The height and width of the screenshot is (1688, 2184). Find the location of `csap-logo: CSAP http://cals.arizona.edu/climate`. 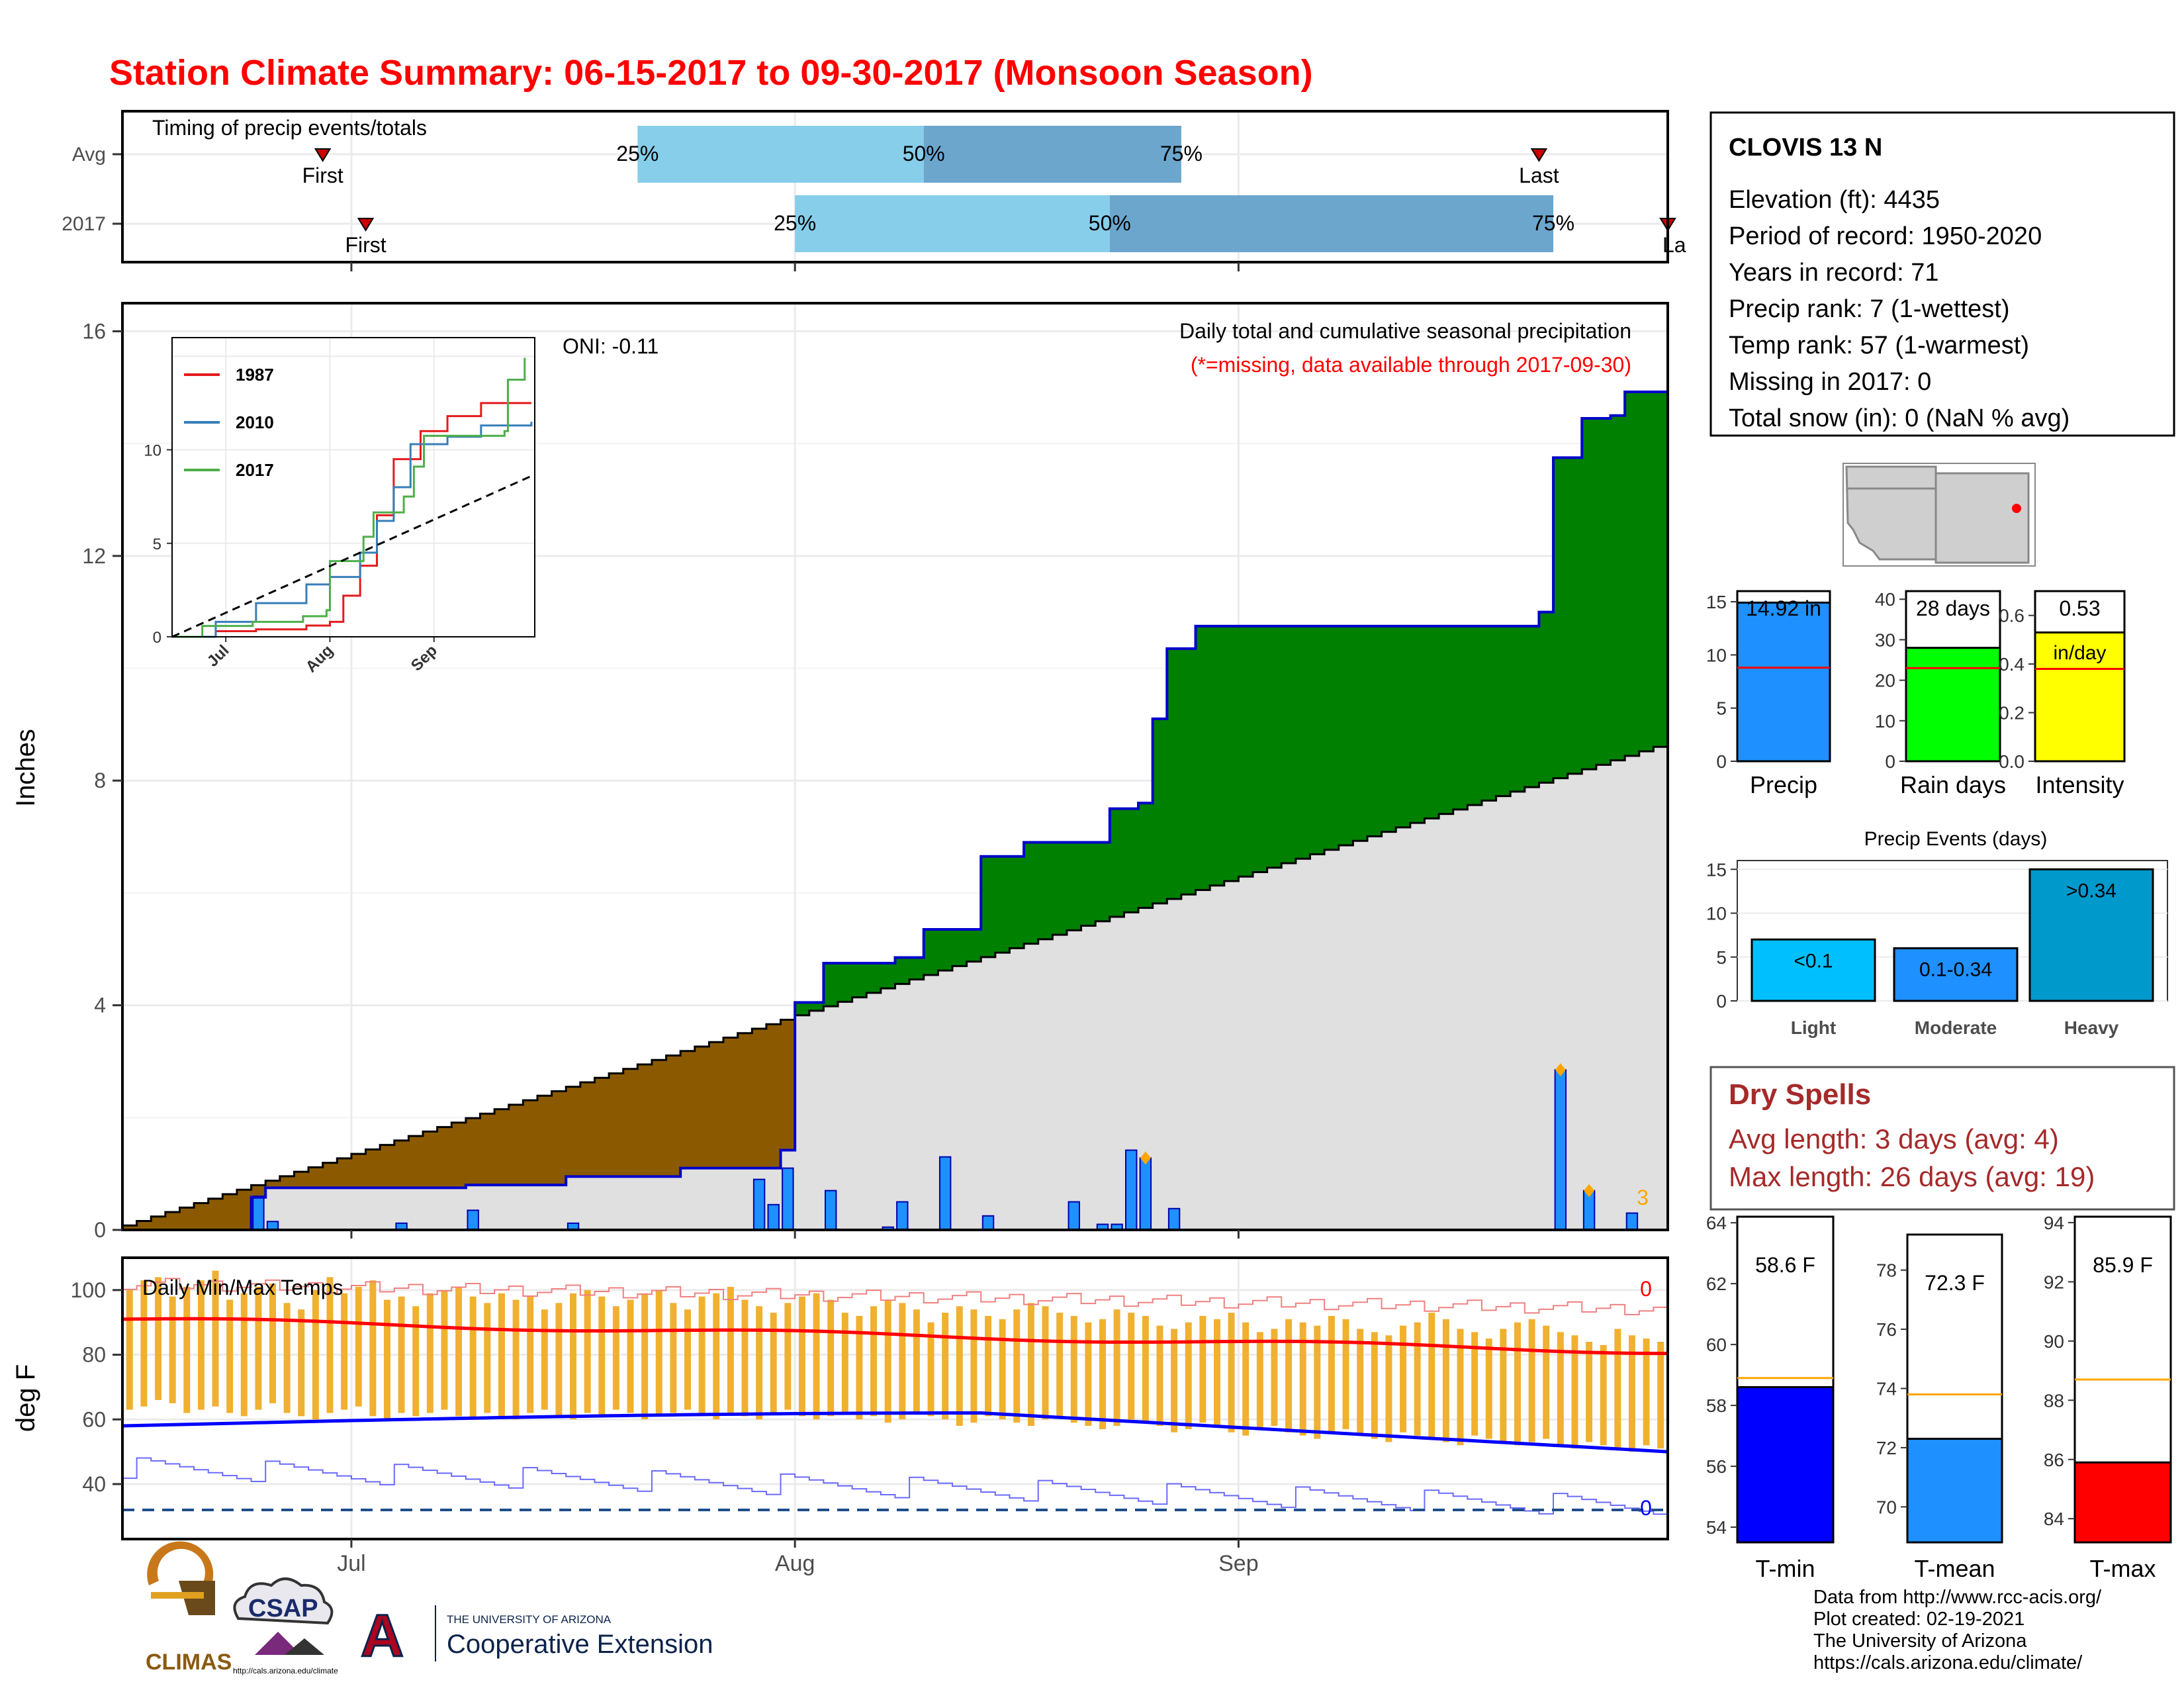

csap-logo: CSAP http://cals.arizona.edu/climate is located at coordinates (285, 1626).